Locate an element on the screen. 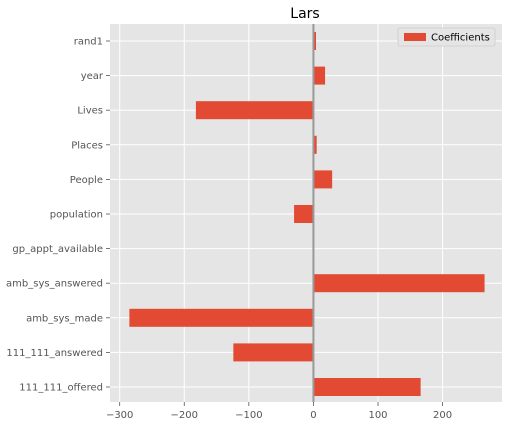  y-tick-label: 111_111_offered is located at coordinates (61, 388).